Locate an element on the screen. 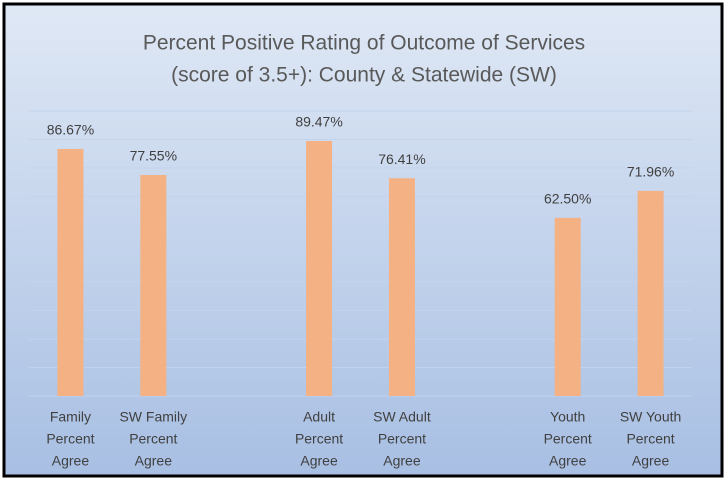 The height and width of the screenshot is (481, 728). data-label: 86.67% is located at coordinates (70, 130).